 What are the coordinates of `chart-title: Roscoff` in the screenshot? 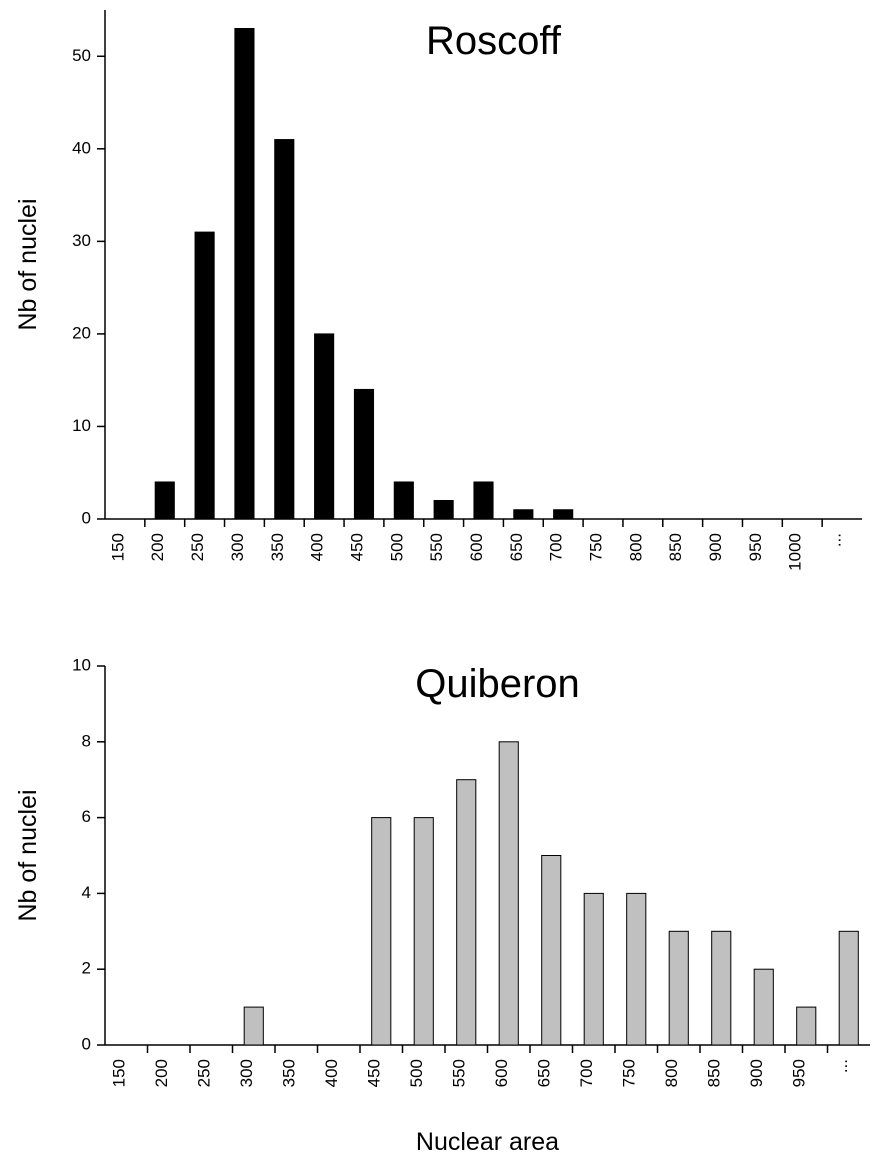 It's located at (494, 41).